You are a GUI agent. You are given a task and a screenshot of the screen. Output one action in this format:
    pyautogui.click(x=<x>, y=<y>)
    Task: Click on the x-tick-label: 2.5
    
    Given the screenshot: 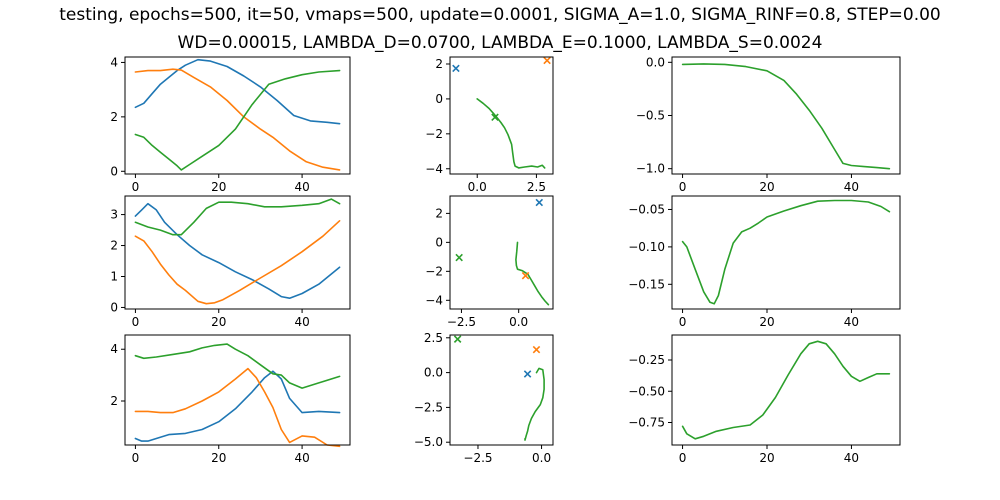 What is the action you would take?
    pyautogui.click(x=536, y=187)
    